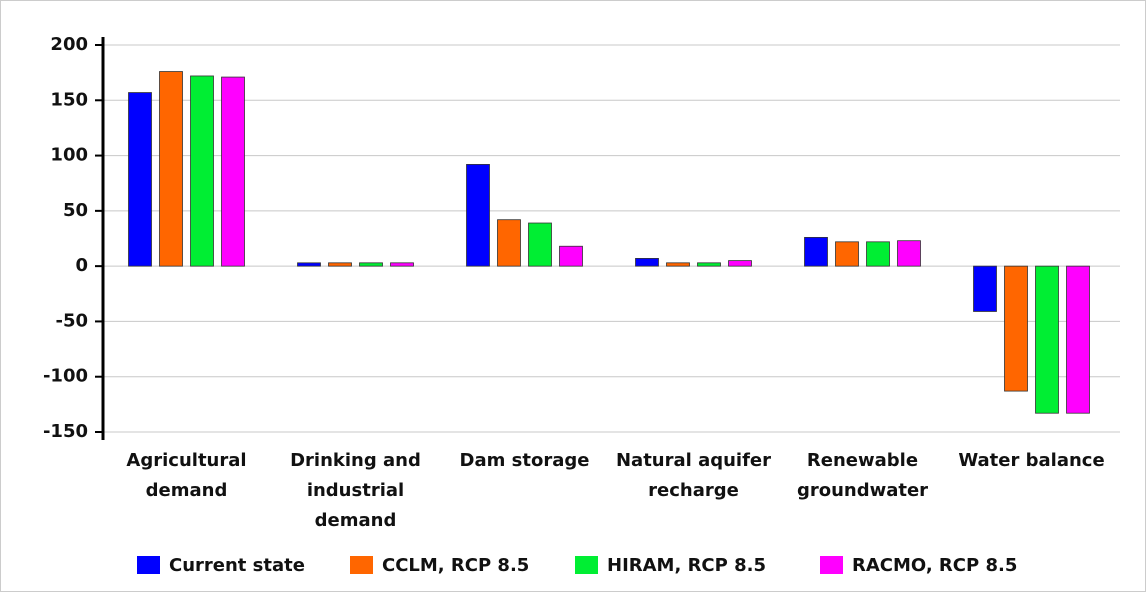 This screenshot has height=592, width=1146. Describe the element at coordinates (455, 565) in the screenshot. I see `legend-label: CCLM, RCP 8.5` at that location.